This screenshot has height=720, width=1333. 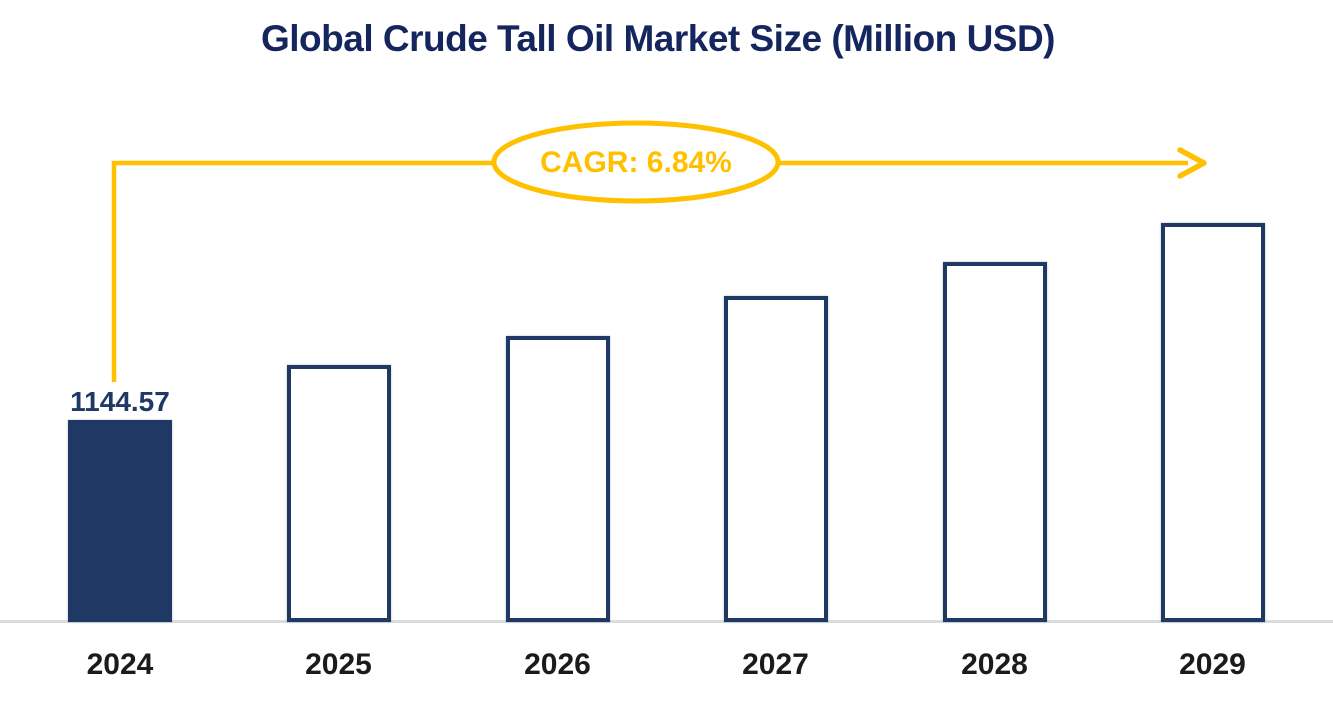 What do you see at coordinates (120, 401) in the screenshot?
I see `value-label-2024: 1144.57` at bounding box center [120, 401].